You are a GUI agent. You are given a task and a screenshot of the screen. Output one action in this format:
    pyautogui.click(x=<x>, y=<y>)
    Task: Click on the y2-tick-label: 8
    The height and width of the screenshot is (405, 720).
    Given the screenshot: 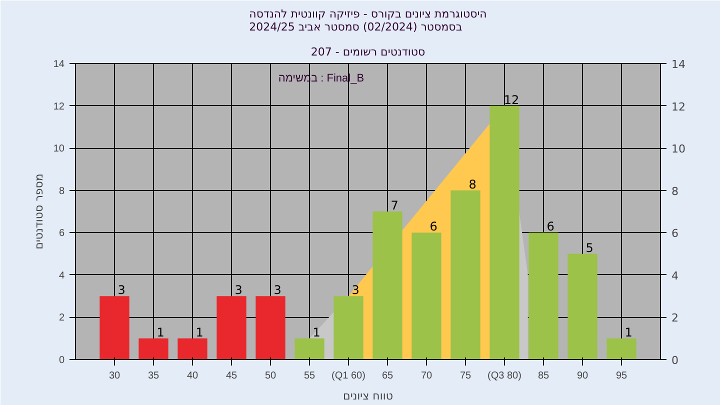 What is the action you would take?
    pyautogui.click(x=675, y=191)
    